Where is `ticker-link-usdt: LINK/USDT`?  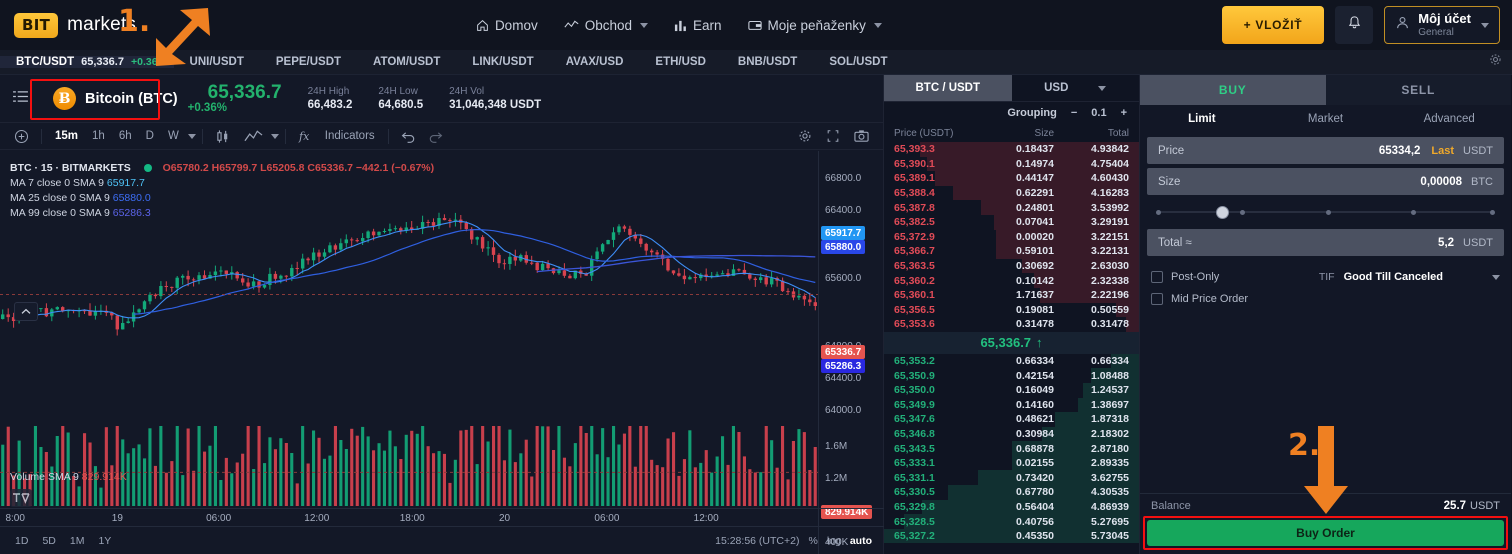
ticker-link-usdt: LINK/USDT is located at coordinates (502, 62).